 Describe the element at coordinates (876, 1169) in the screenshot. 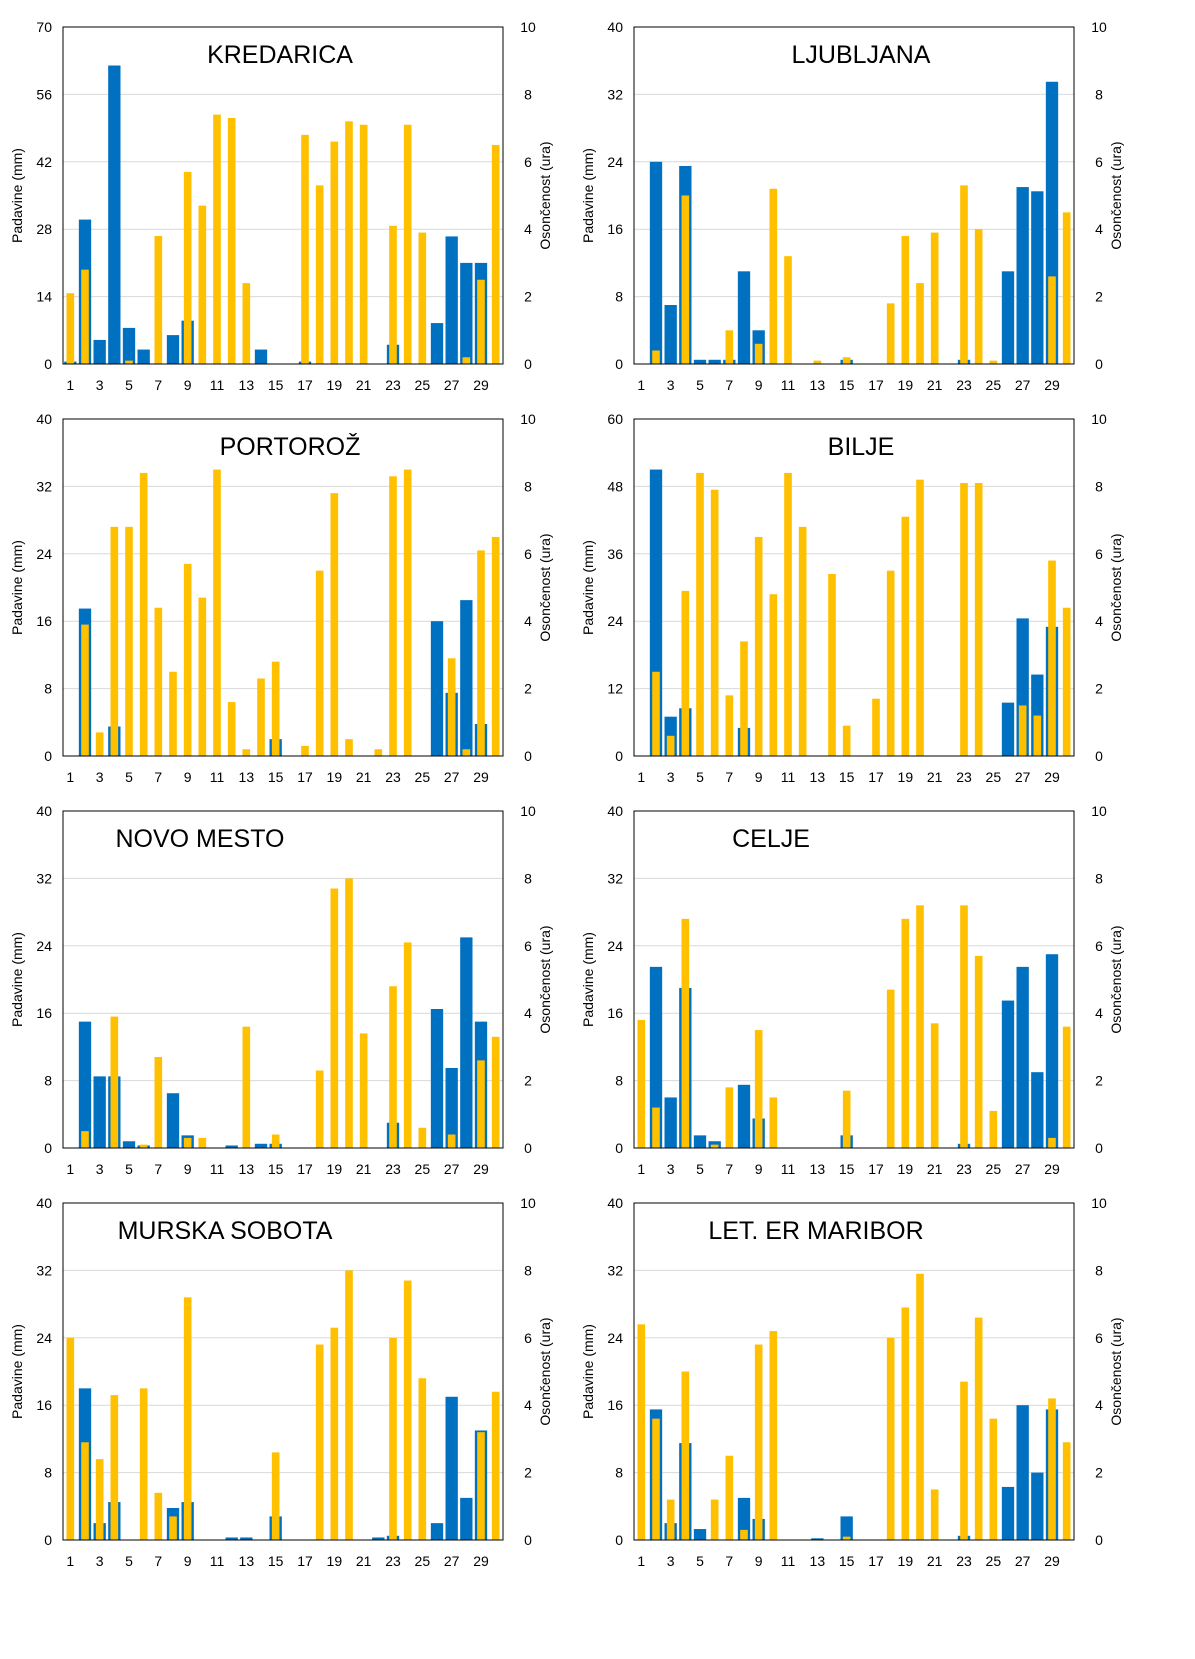

I see `x-tick-label: 17` at that location.